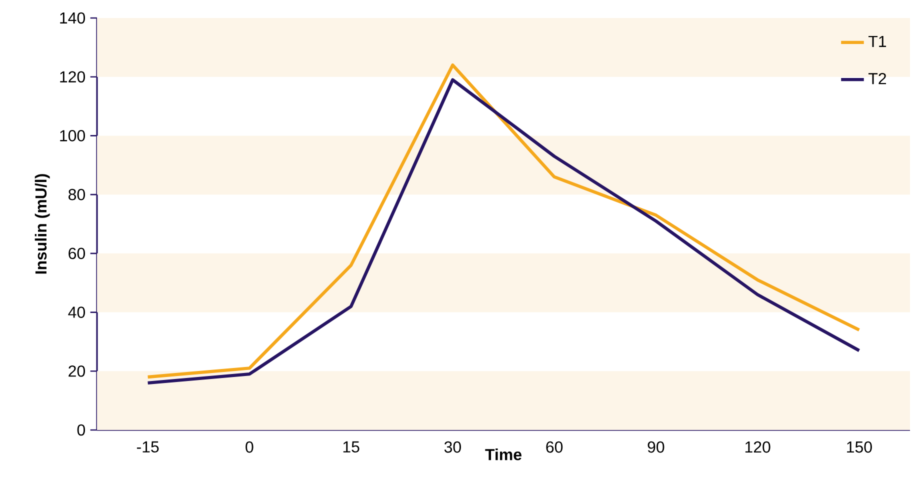  I want to click on y-tick-label: 140, so click(73, 18).